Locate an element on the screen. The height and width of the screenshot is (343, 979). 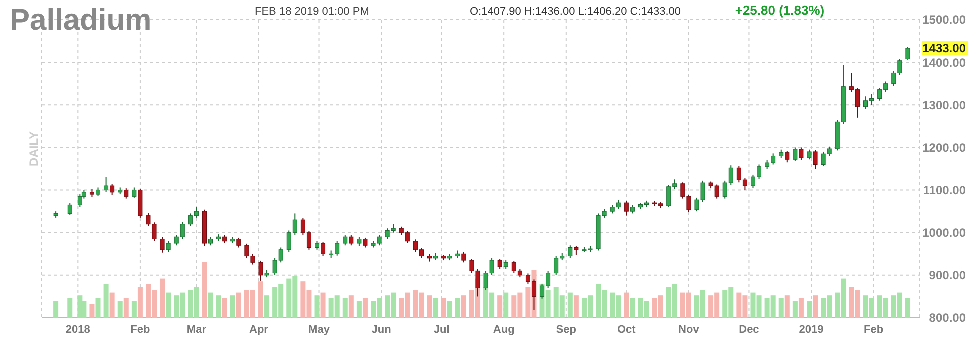
x-tick-label: Oct is located at coordinates (626, 330).